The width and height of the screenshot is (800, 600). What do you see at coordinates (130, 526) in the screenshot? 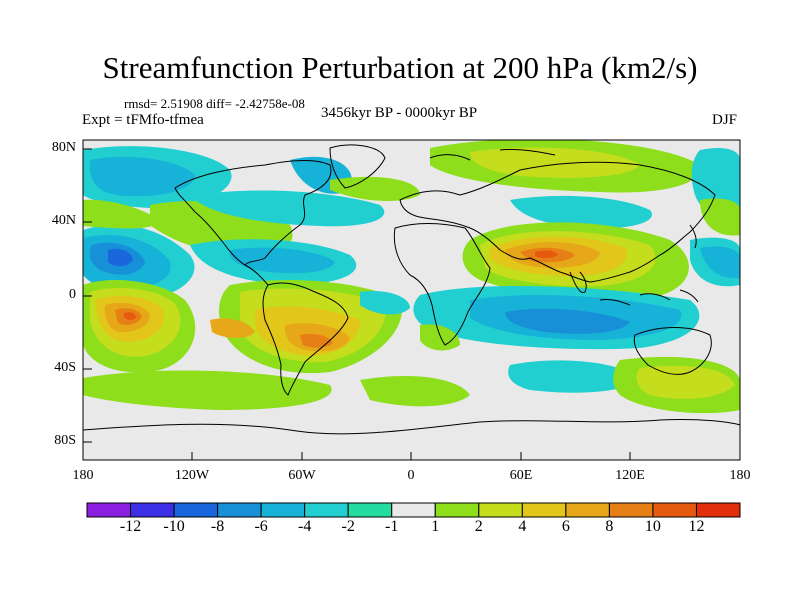
I see `colorbar-label: -12` at bounding box center [130, 526].